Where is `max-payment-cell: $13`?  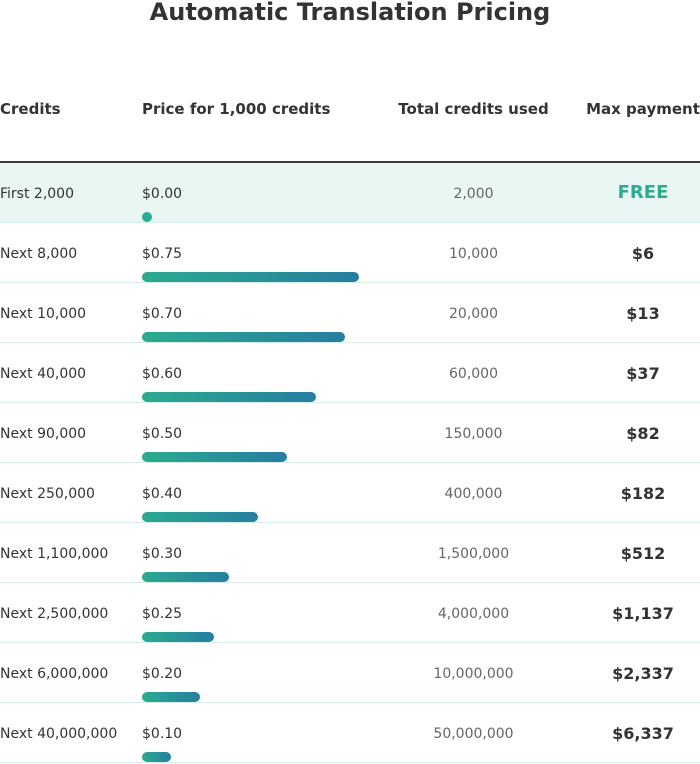
max-payment-cell: $13 is located at coordinates (643, 313).